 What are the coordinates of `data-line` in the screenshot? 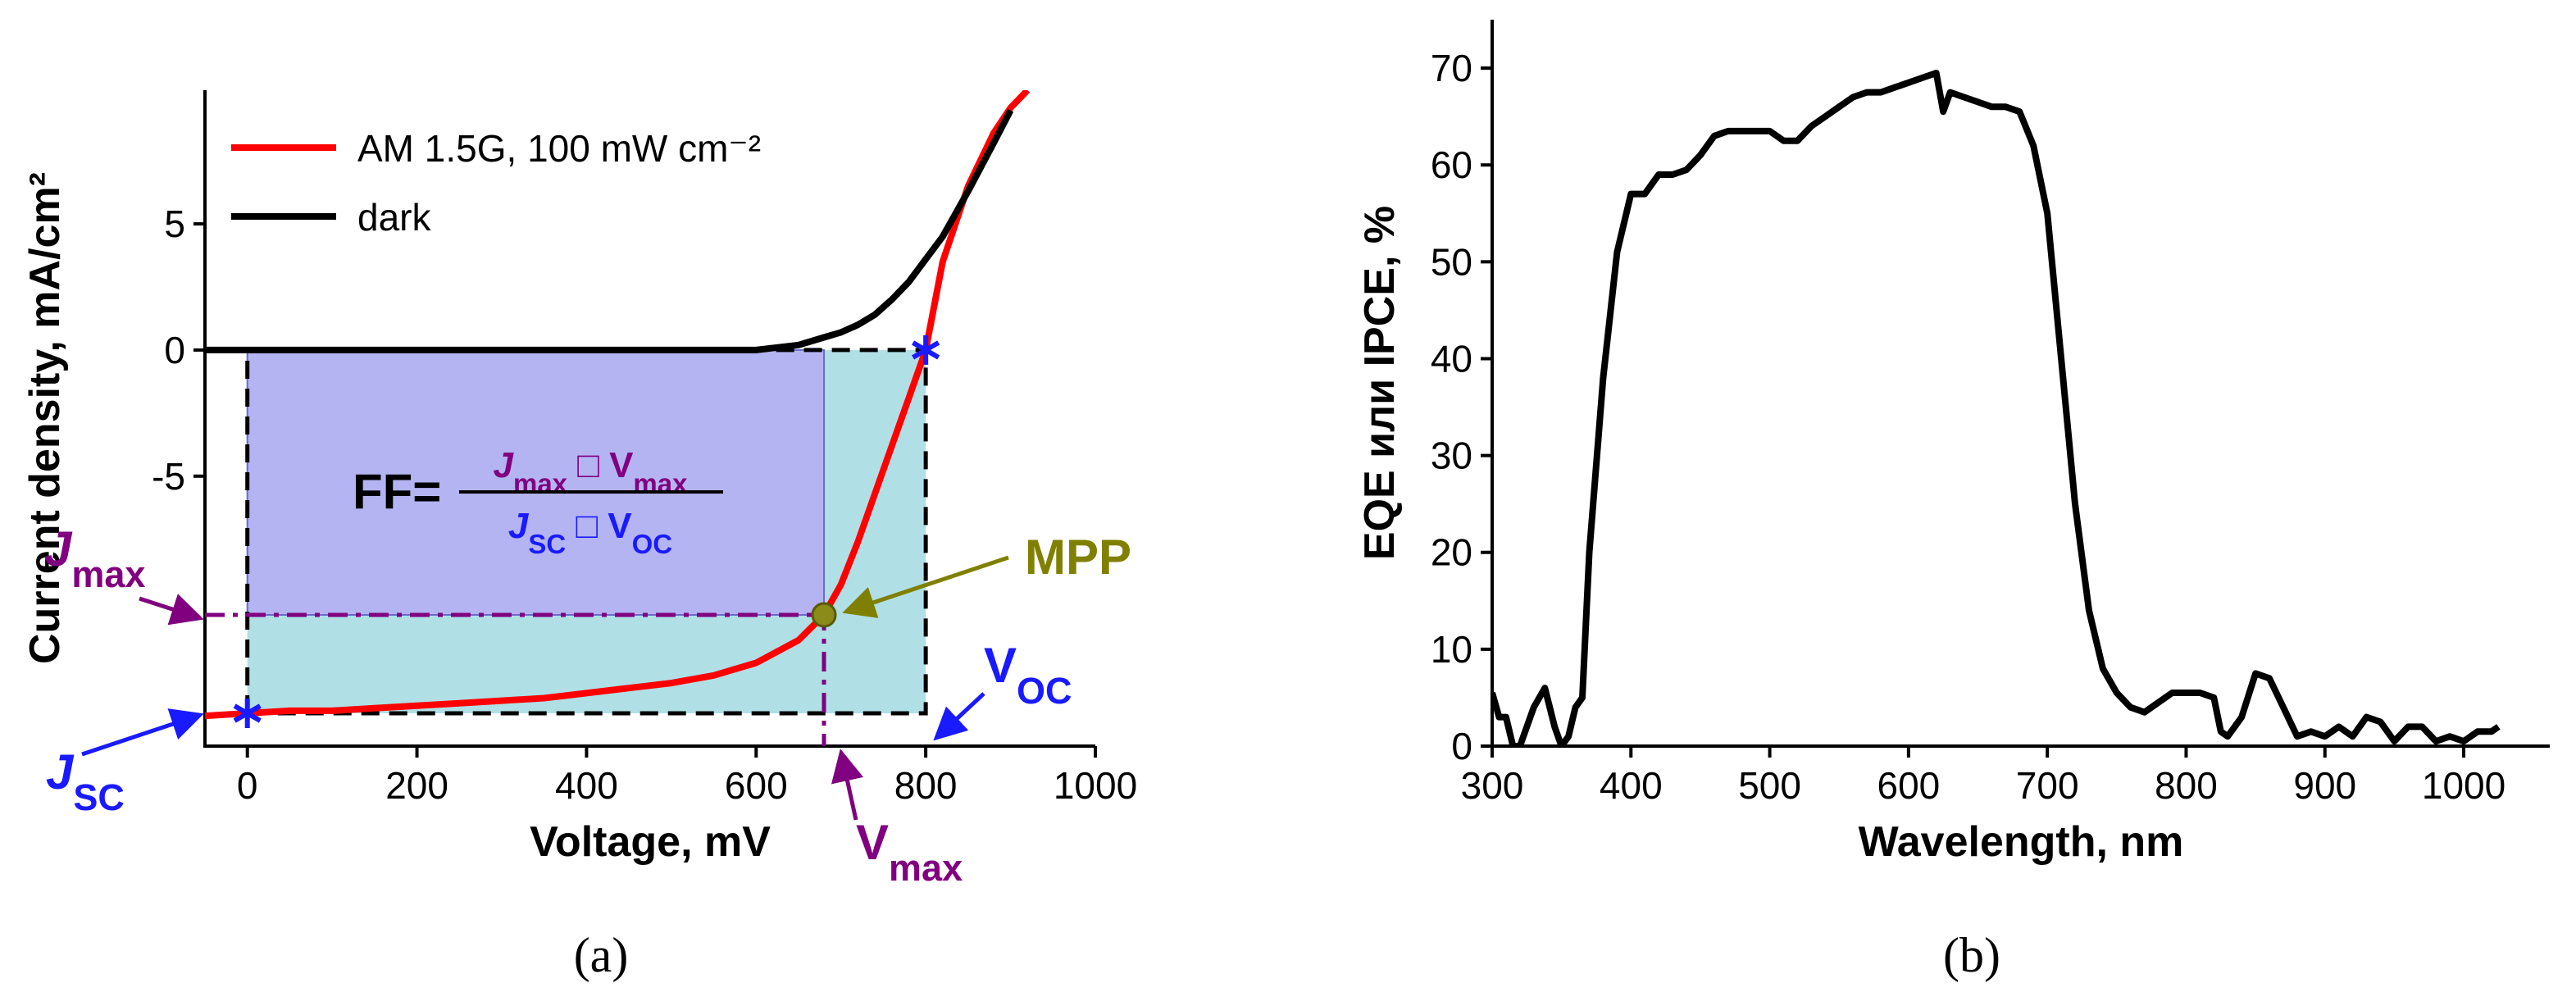 It's located at (609, 230).